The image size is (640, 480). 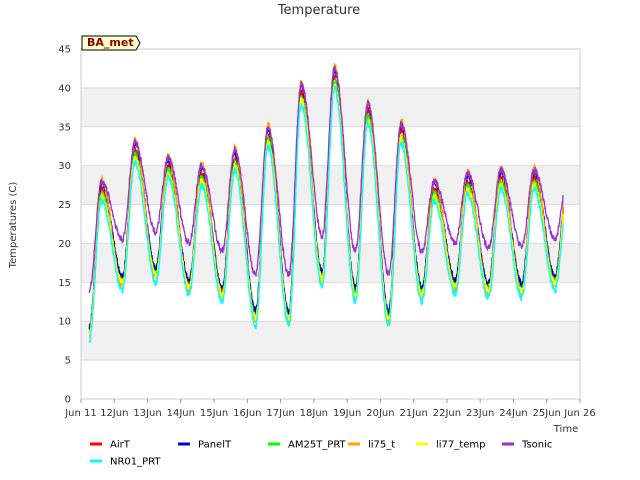 What do you see at coordinates (64, 166) in the screenshot?
I see `y-tick-label: 30` at bounding box center [64, 166].